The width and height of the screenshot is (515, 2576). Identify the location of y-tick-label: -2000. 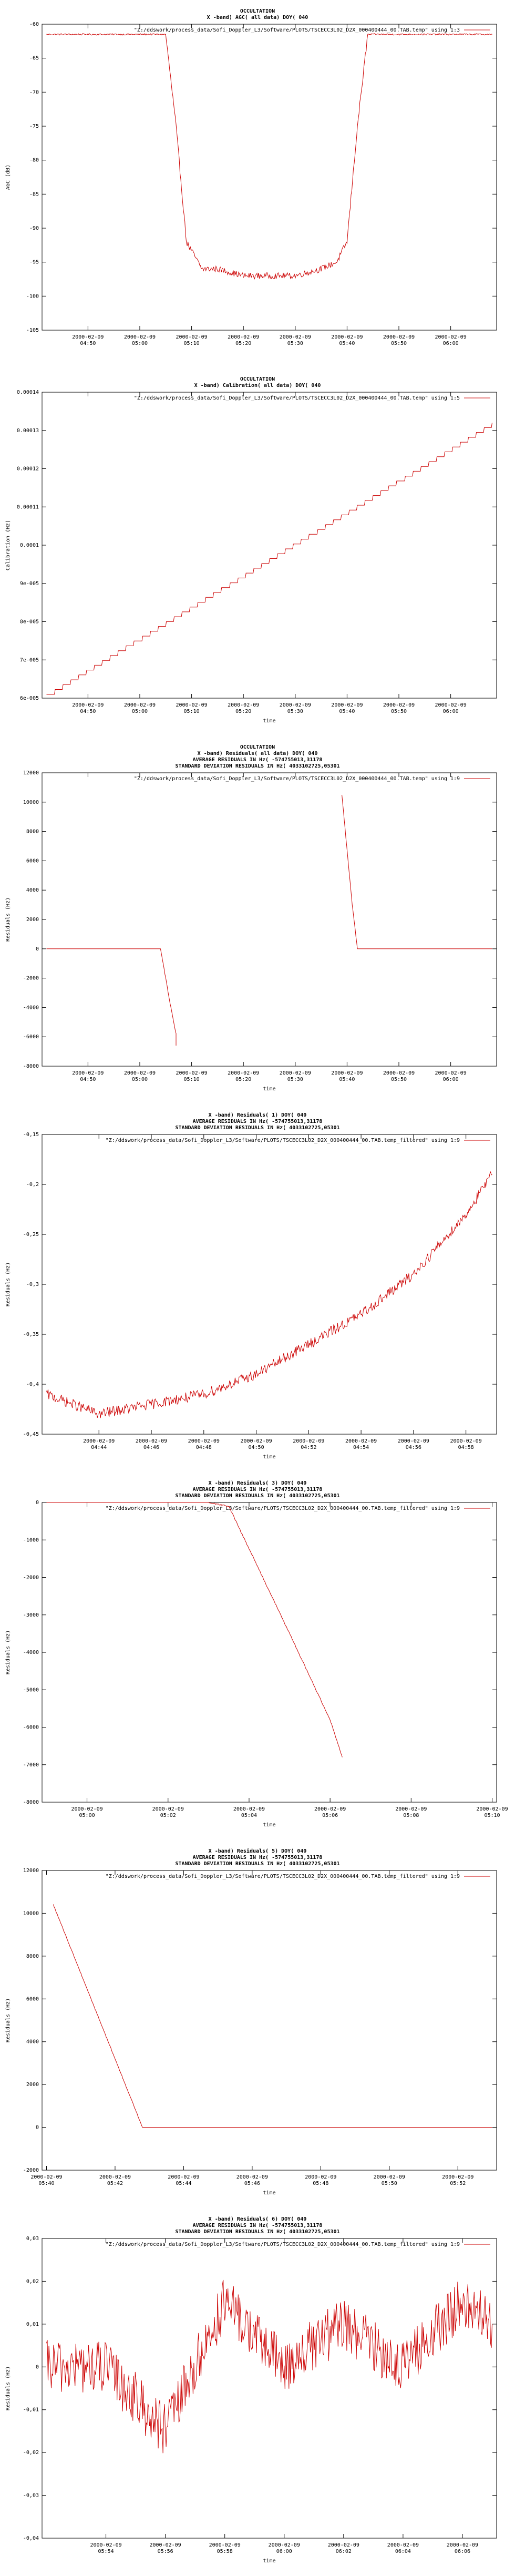
(31, 2170).